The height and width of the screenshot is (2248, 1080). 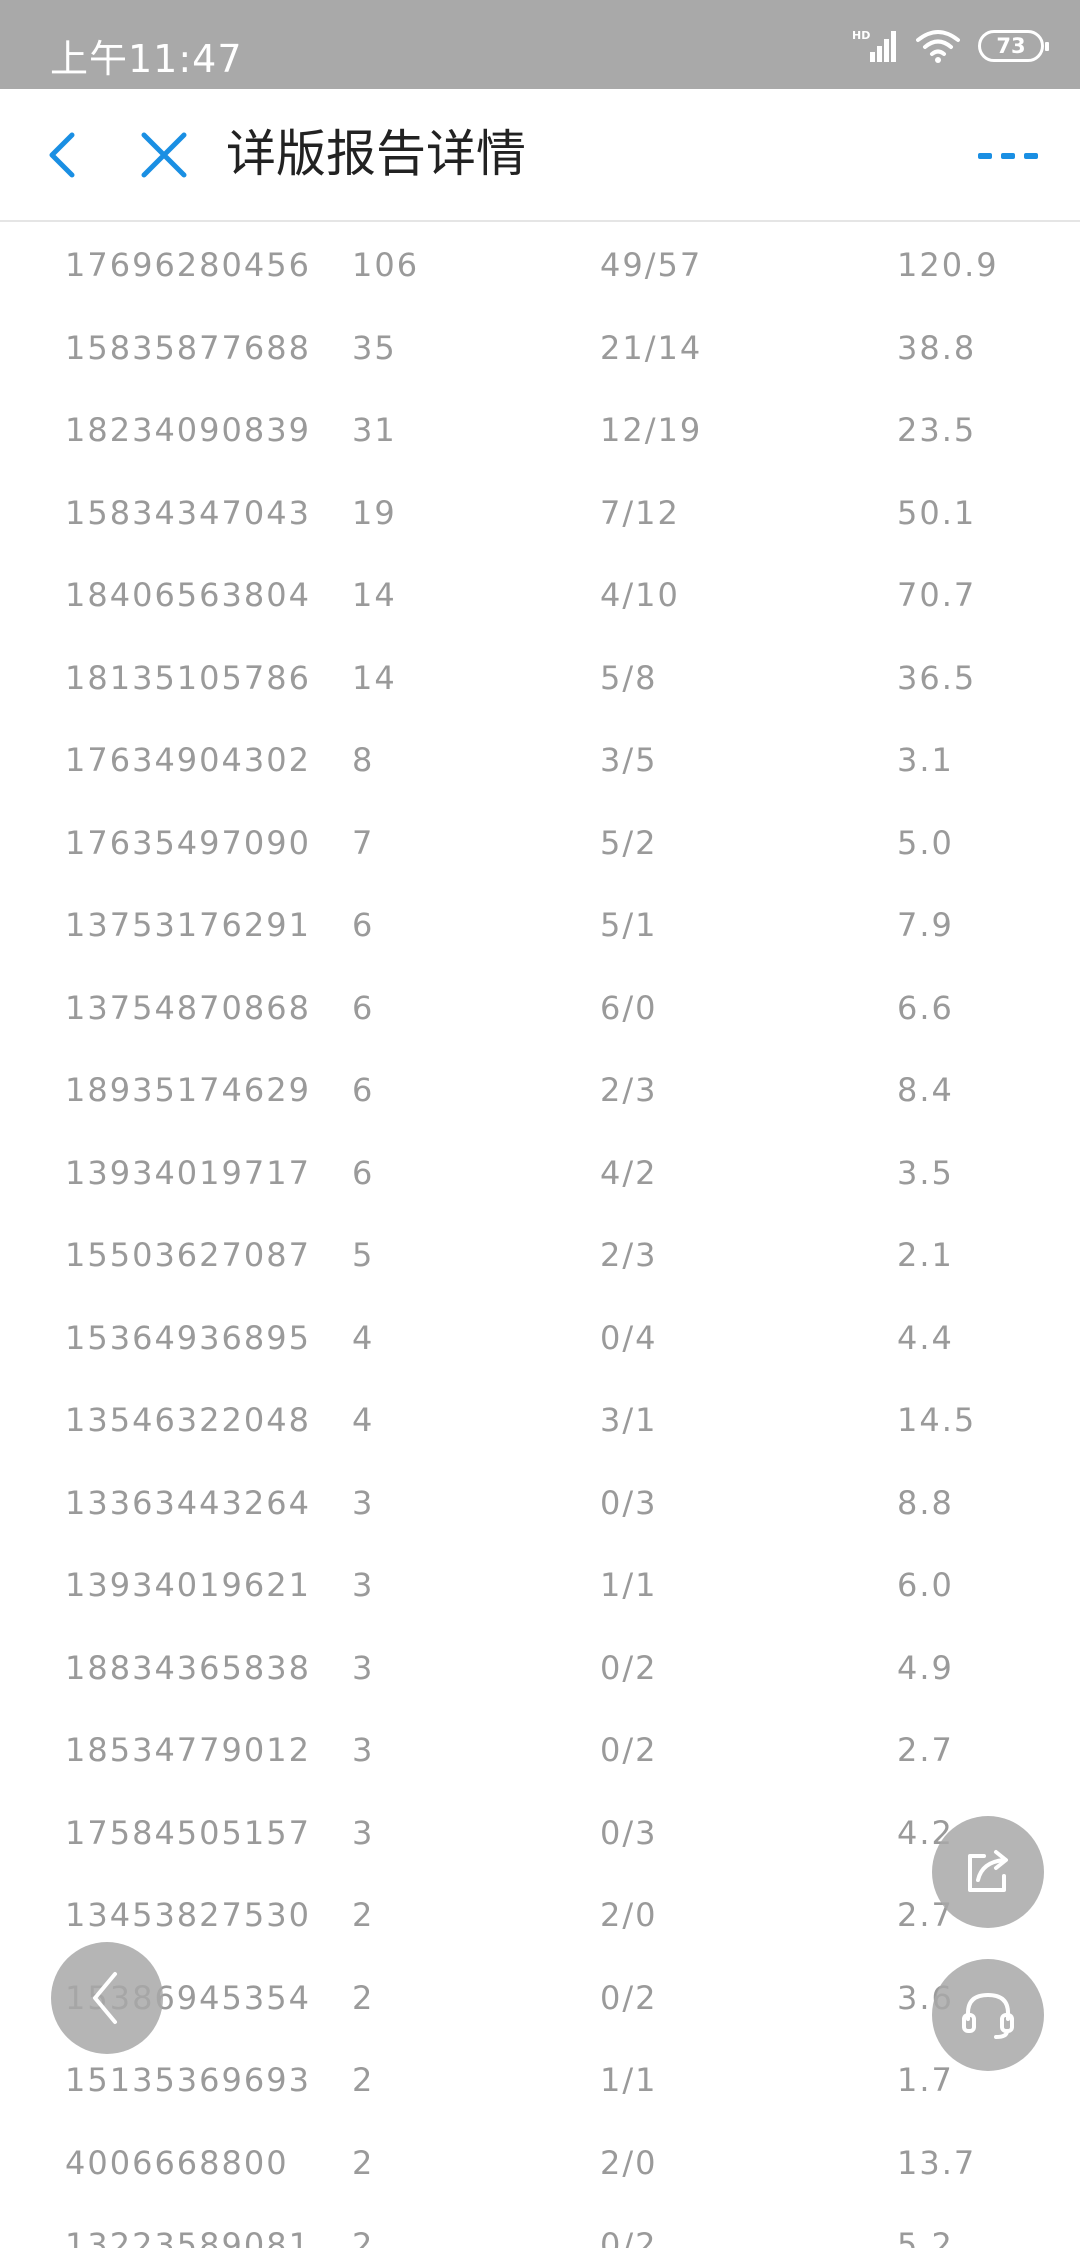 I want to click on in-out-count: 5/2, so click(x=629, y=842).